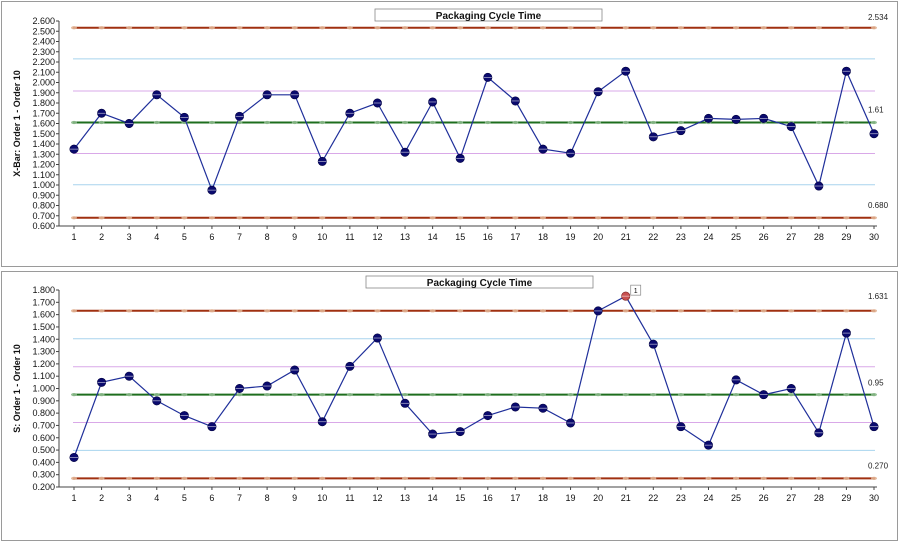 The width and height of the screenshot is (900, 542). What do you see at coordinates (101, 237) in the screenshot?
I see `x-tick-label: 2` at bounding box center [101, 237].